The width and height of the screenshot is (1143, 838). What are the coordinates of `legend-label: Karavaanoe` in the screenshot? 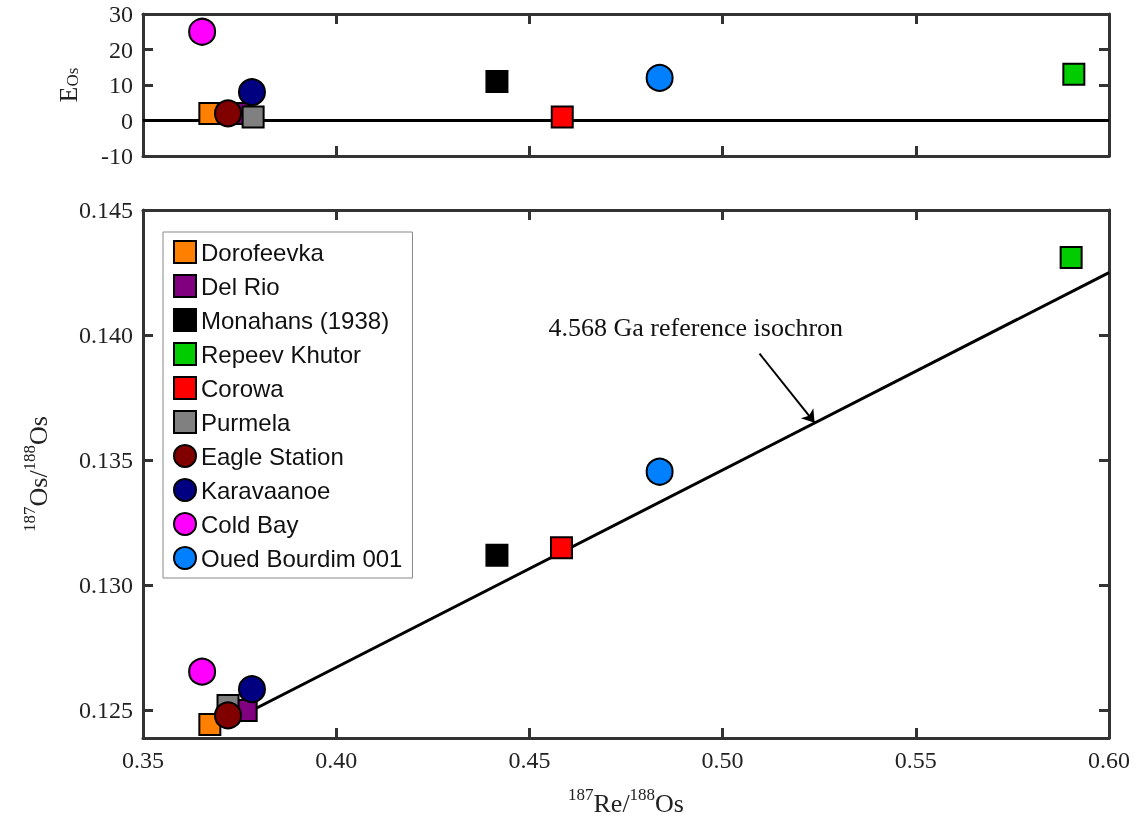 It's located at (266, 490).